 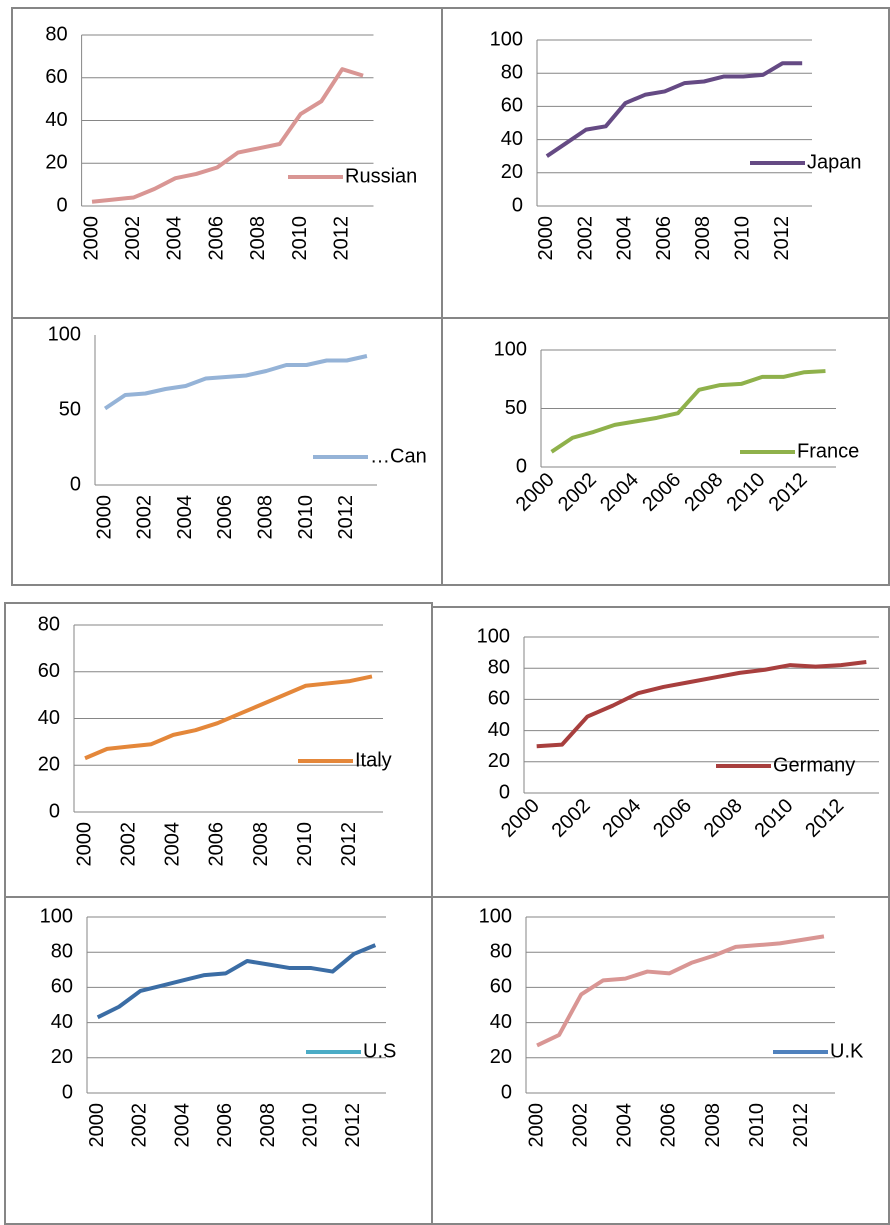 I want to click on legend-label: Russian, so click(x=381, y=176).